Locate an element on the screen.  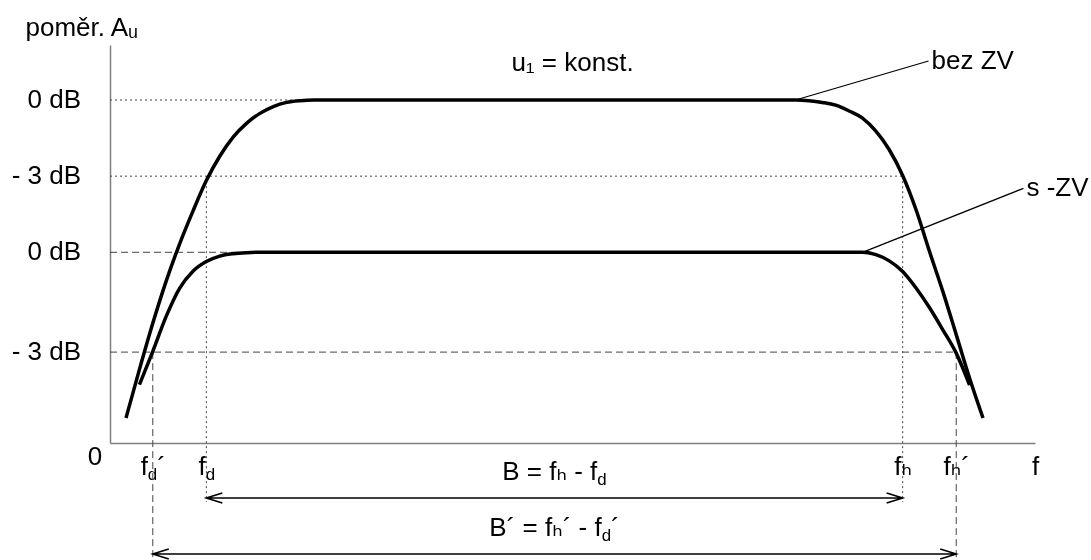
y-axis-title: poměr. Aᵤ is located at coordinates (82, 26).